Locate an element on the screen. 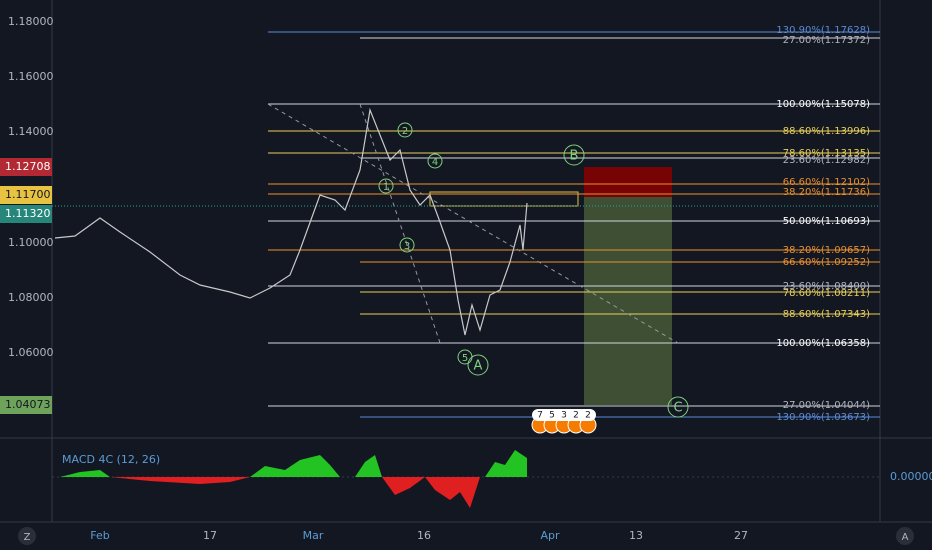 The height and width of the screenshot is (550, 932). fib-label: 78.60%(1.08211) is located at coordinates (826, 293).